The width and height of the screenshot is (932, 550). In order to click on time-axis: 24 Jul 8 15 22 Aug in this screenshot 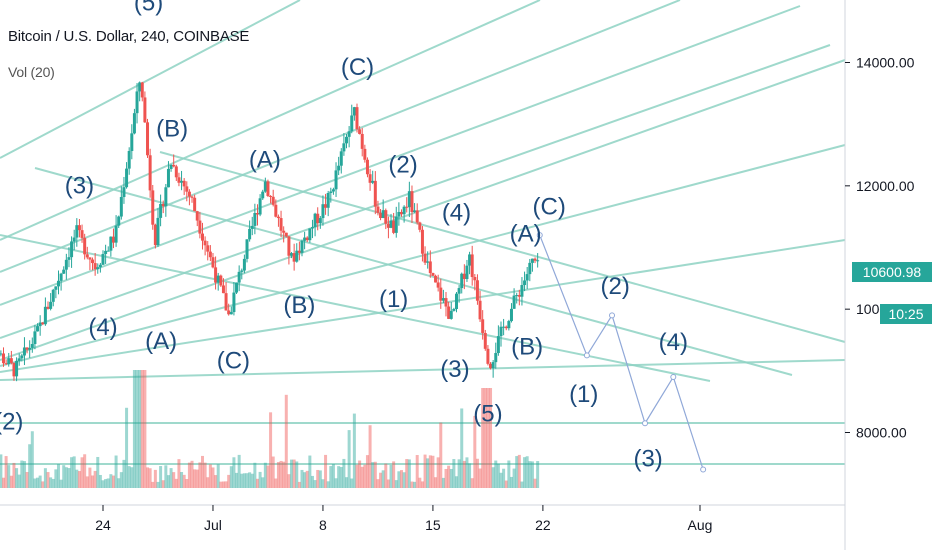, I will do `click(403, 519)`.